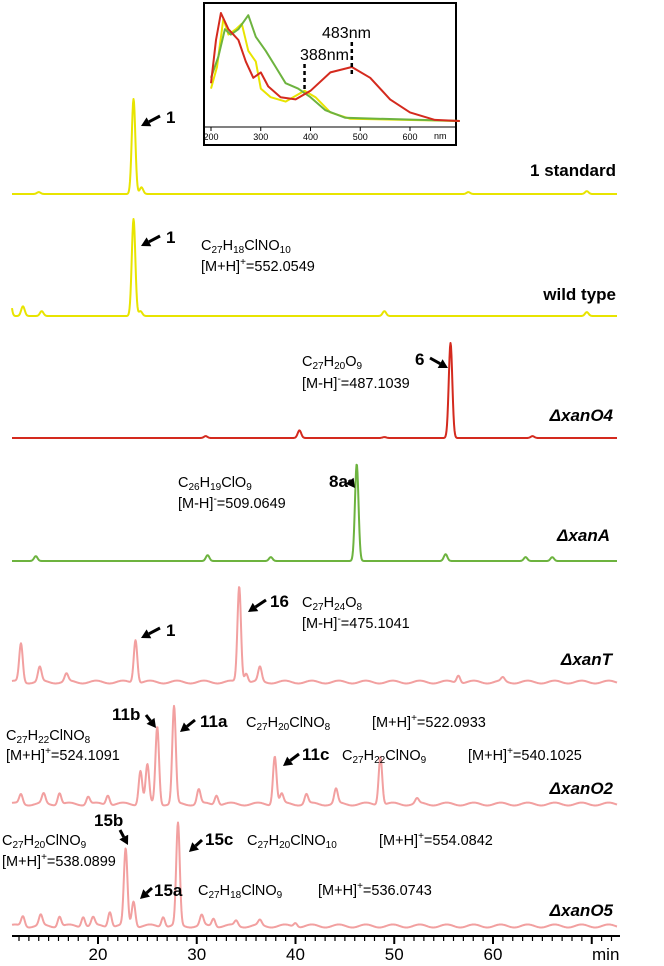 Image resolution: width=664 pixels, height=966 pixels. Describe the element at coordinates (525, 755) in the screenshot. I see `mass-11c: [M+H]+=540.1025` at that location.